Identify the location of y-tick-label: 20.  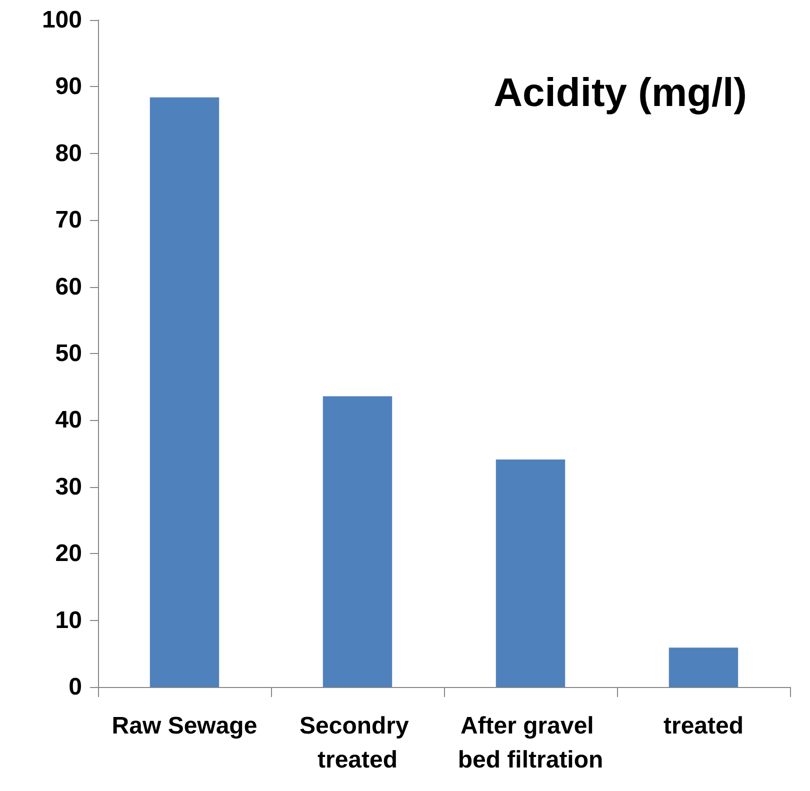
(68, 554).